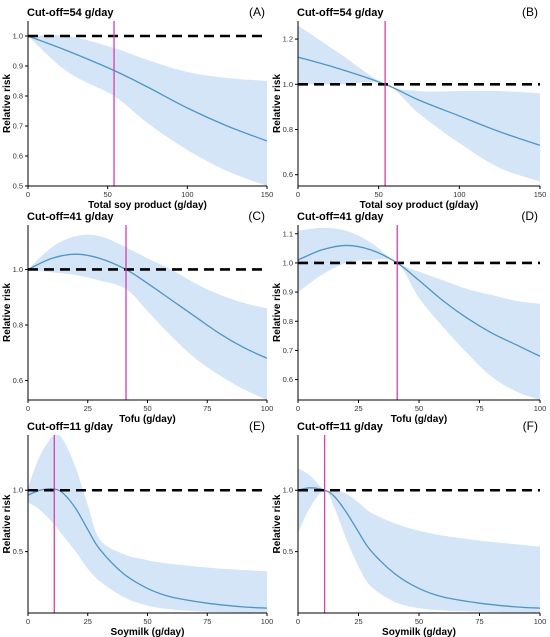 This screenshot has height=637, width=550. What do you see at coordinates (529, 216) in the screenshot?
I see `panel-label: (D)` at bounding box center [529, 216].